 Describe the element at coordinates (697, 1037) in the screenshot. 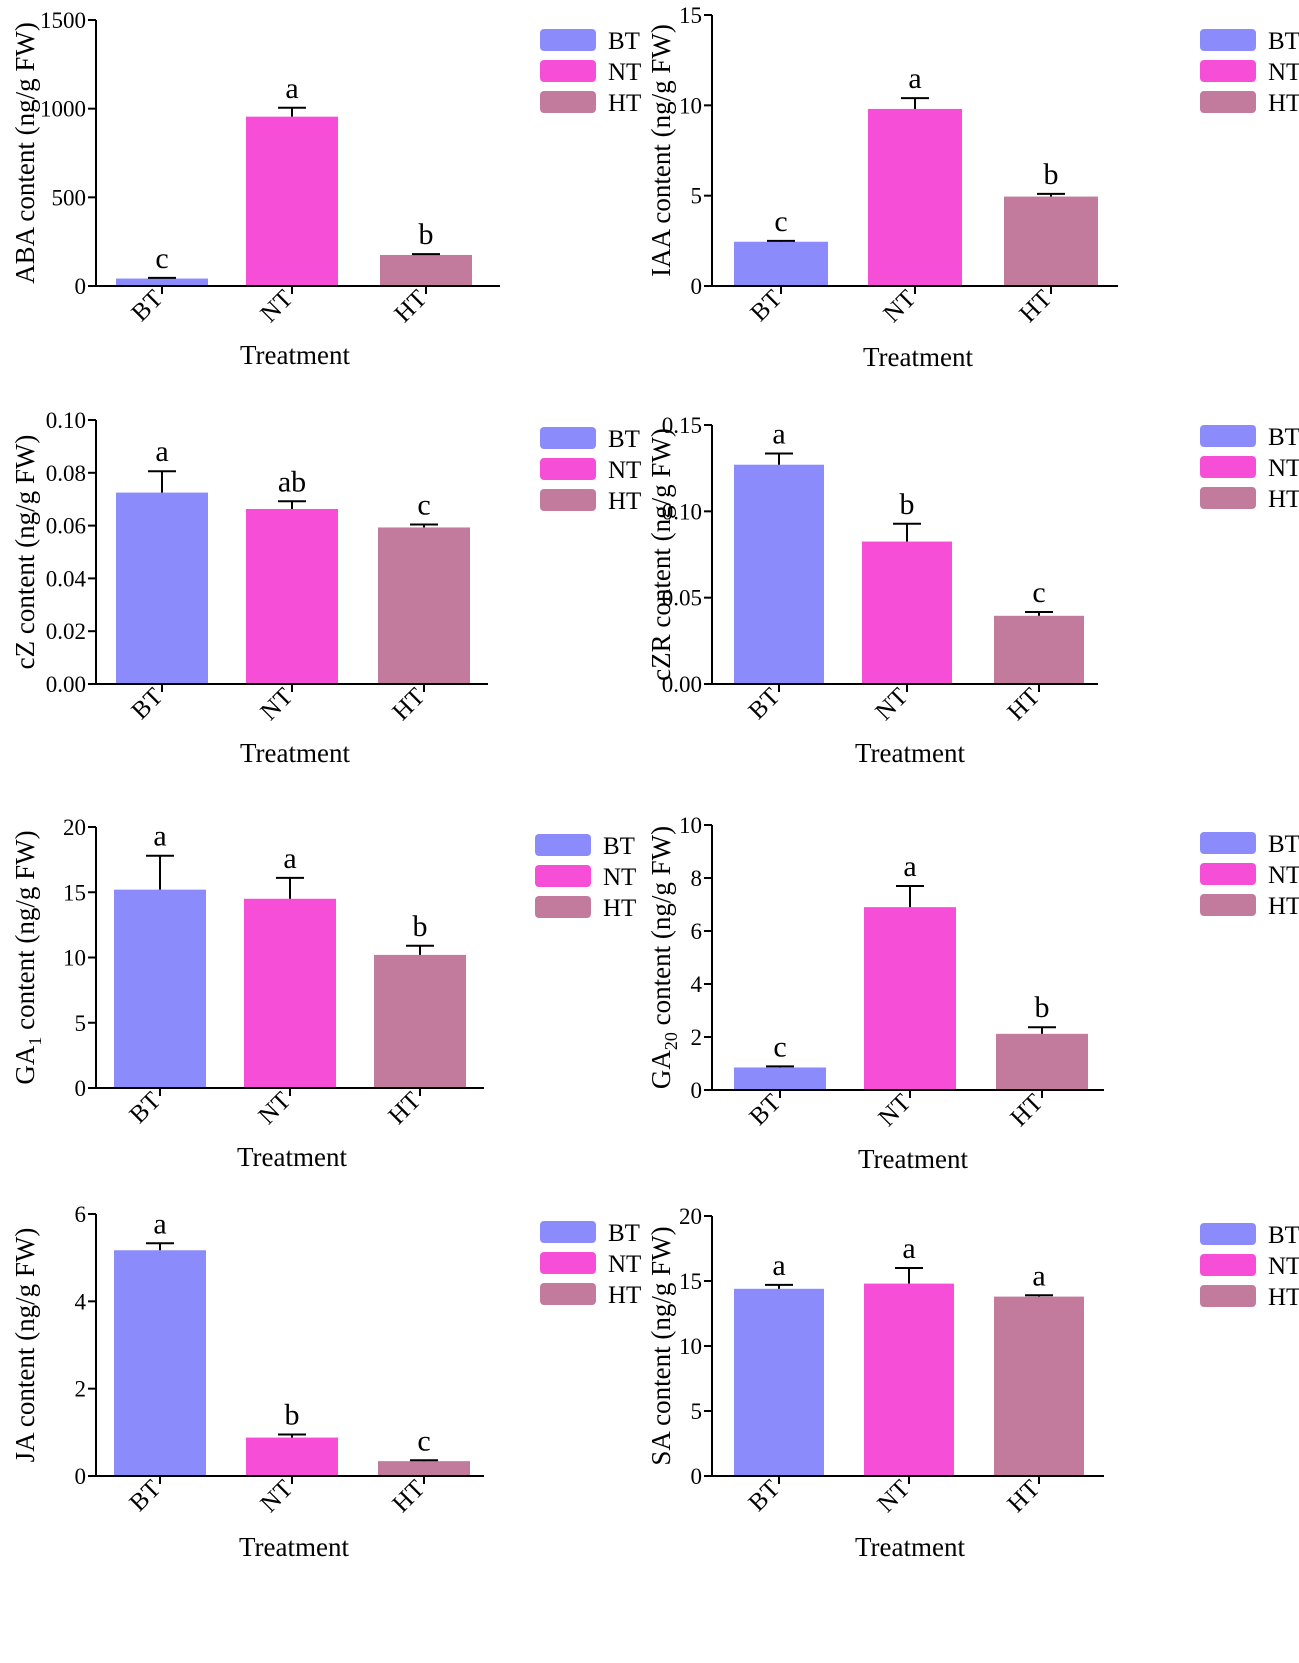

I see `y-tick-label: 2` at that location.